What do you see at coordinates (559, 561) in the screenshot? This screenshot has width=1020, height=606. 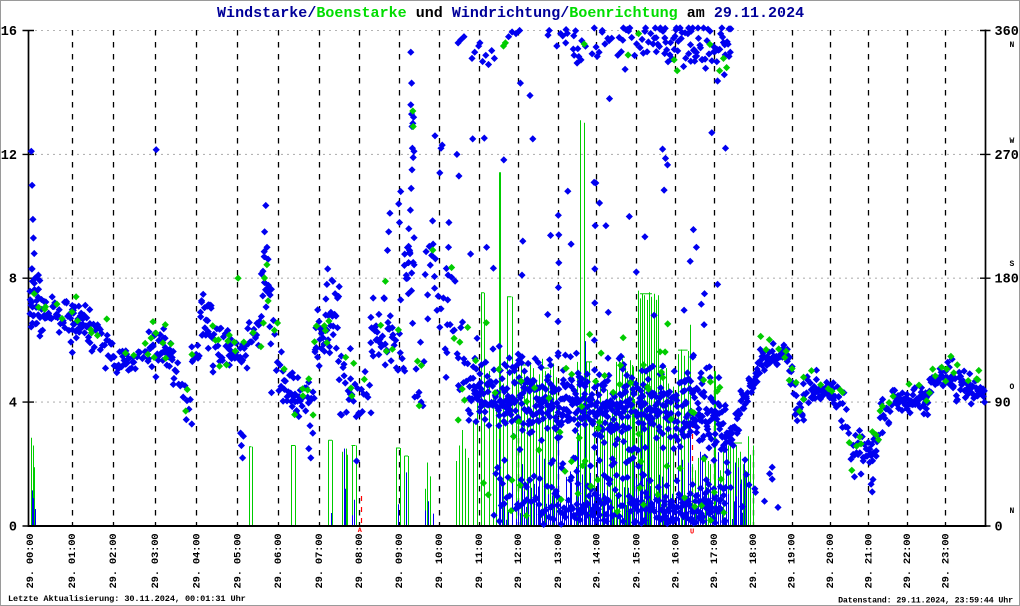 I see `svg-text: 29. 13:00` at bounding box center [559, 561].